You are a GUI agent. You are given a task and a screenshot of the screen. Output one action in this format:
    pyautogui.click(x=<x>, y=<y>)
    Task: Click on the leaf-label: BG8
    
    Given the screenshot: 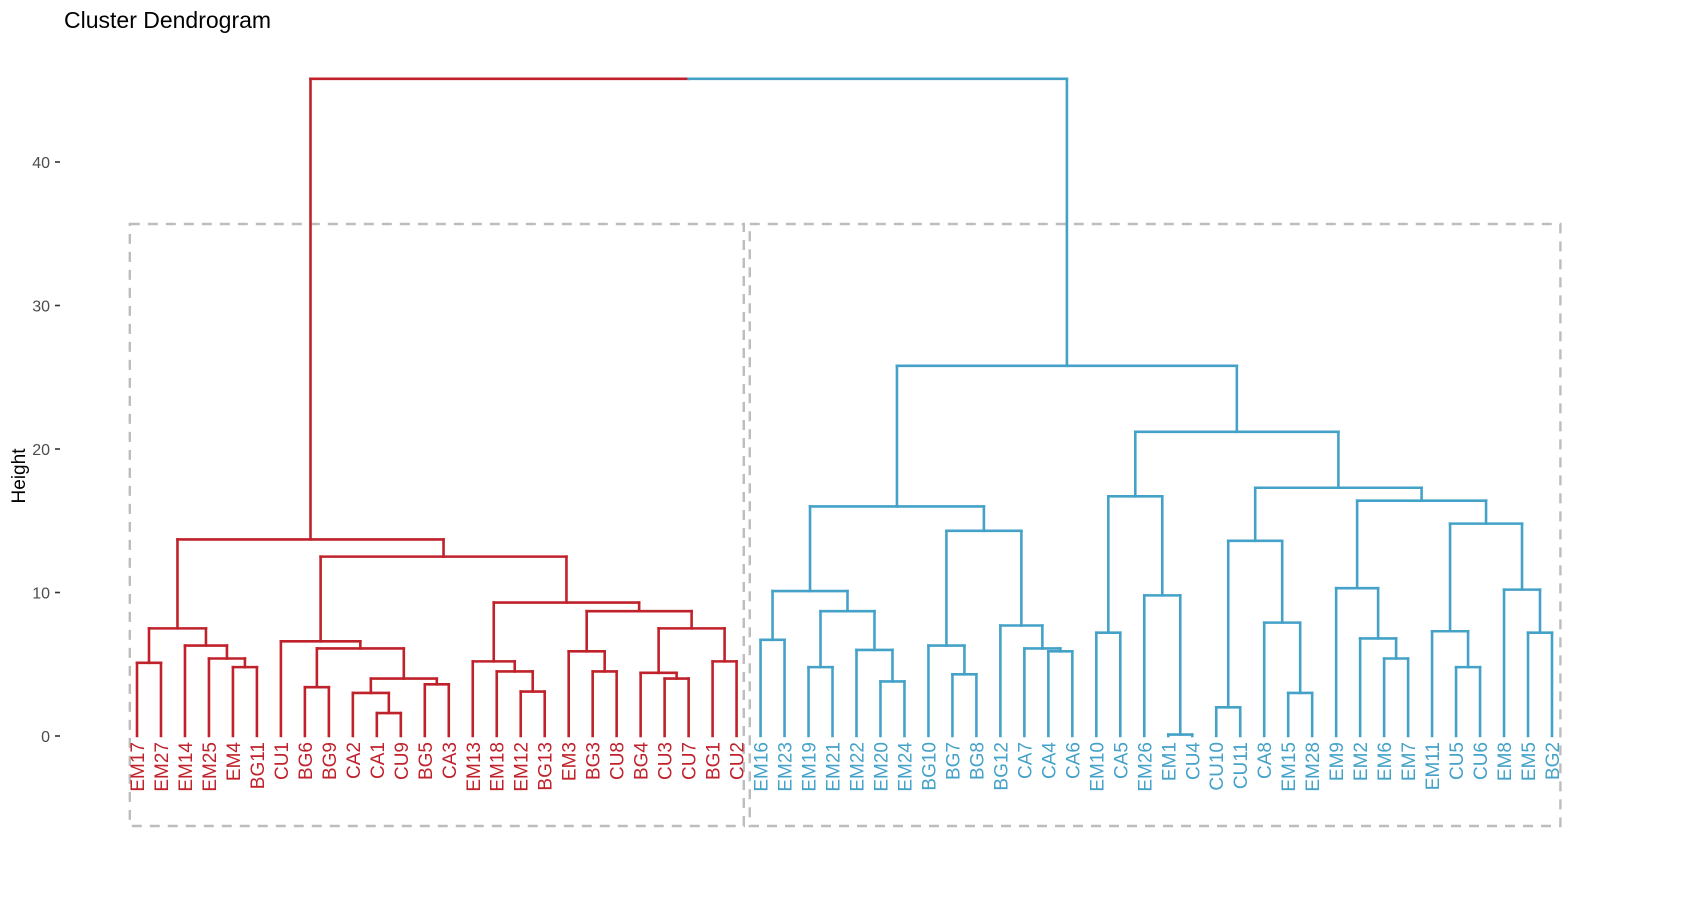 What is the action you would take?
    pyautogui.click(x=977, y=761)
    